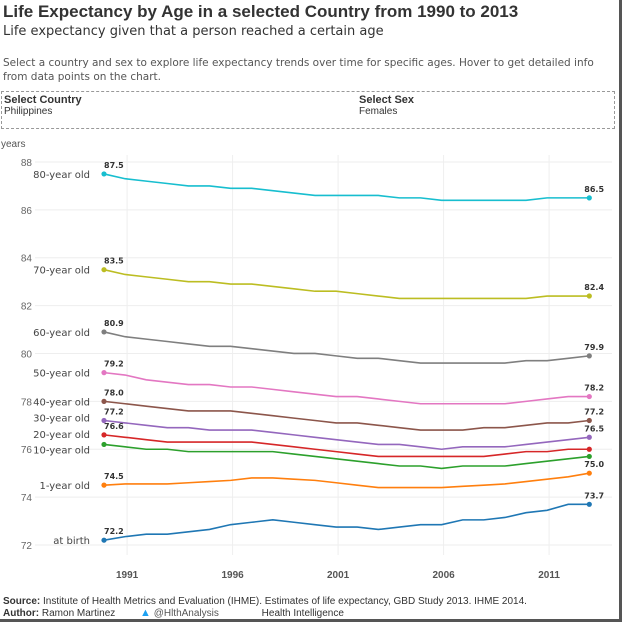 The width and height of the screenshot is (622, 622). Describe the element at coordinates (13, 144) in the screenshot. I see `y-axis-label: years` at that location.